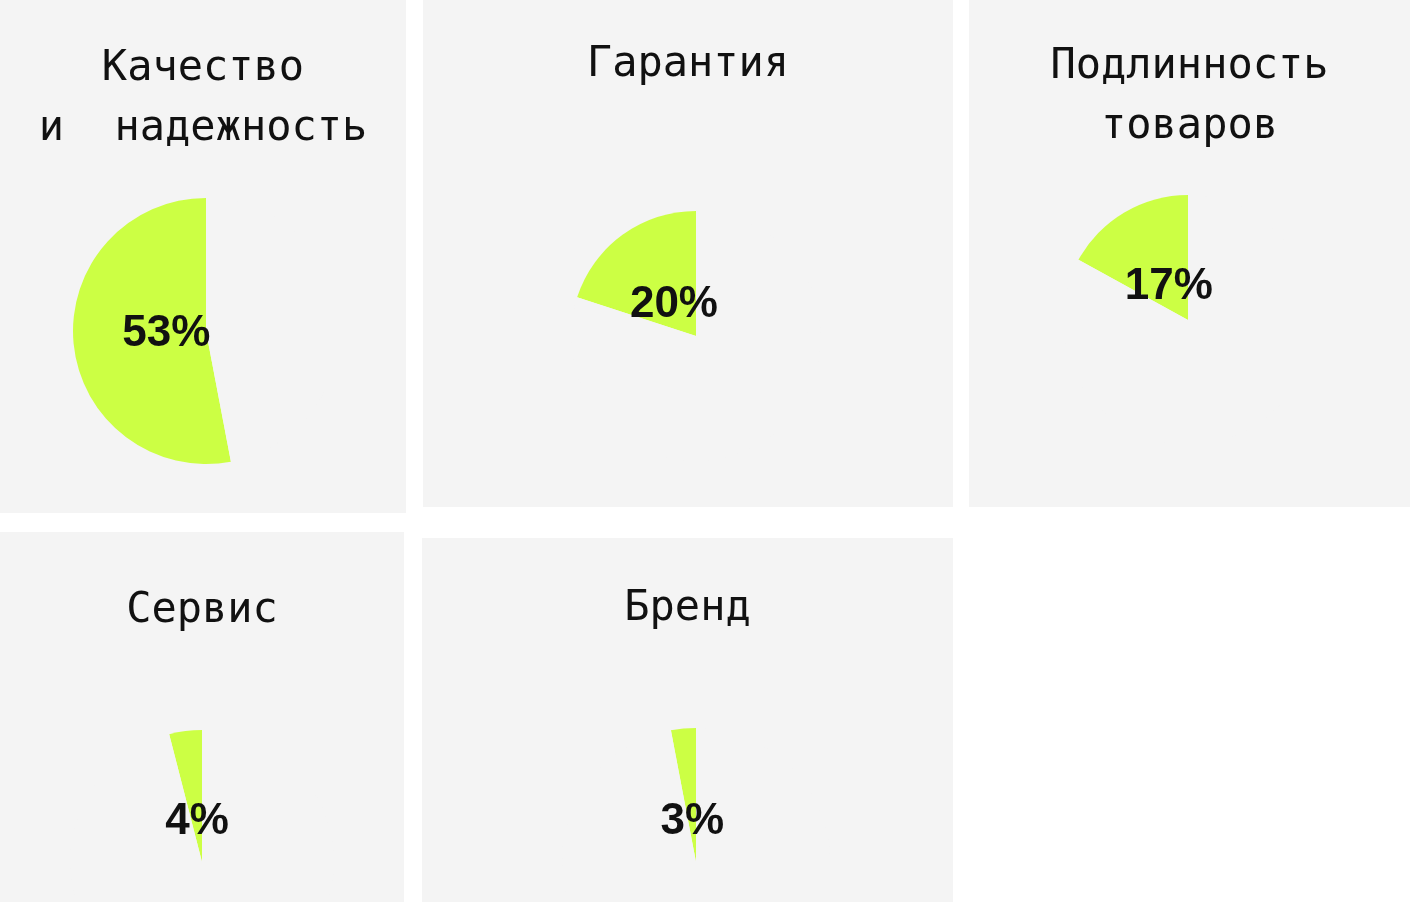 The image size is (1410, 902). Describe the element at coordinates (202, 607) in the screenshot. I see `chart-title: Сервис` at that location.